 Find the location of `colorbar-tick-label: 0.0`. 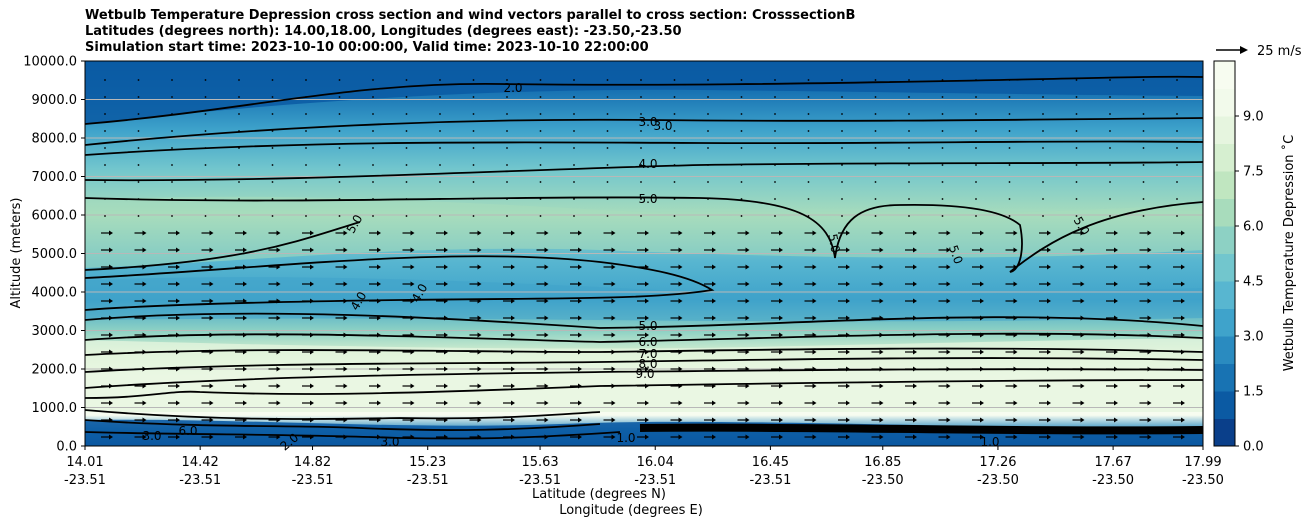

colorbar-tick-label: 0.0 is located at coordinates (1253, 447).